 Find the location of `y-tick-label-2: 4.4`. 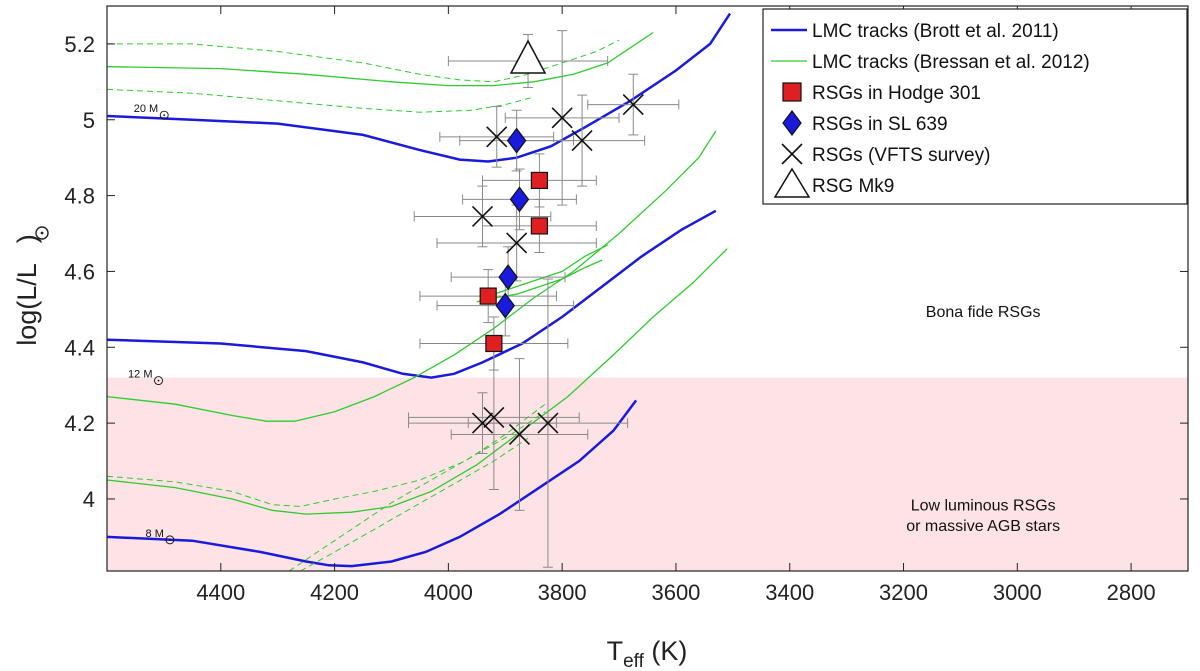

y-tick-label-2: 4.4 is located at coordinates (79, 347).